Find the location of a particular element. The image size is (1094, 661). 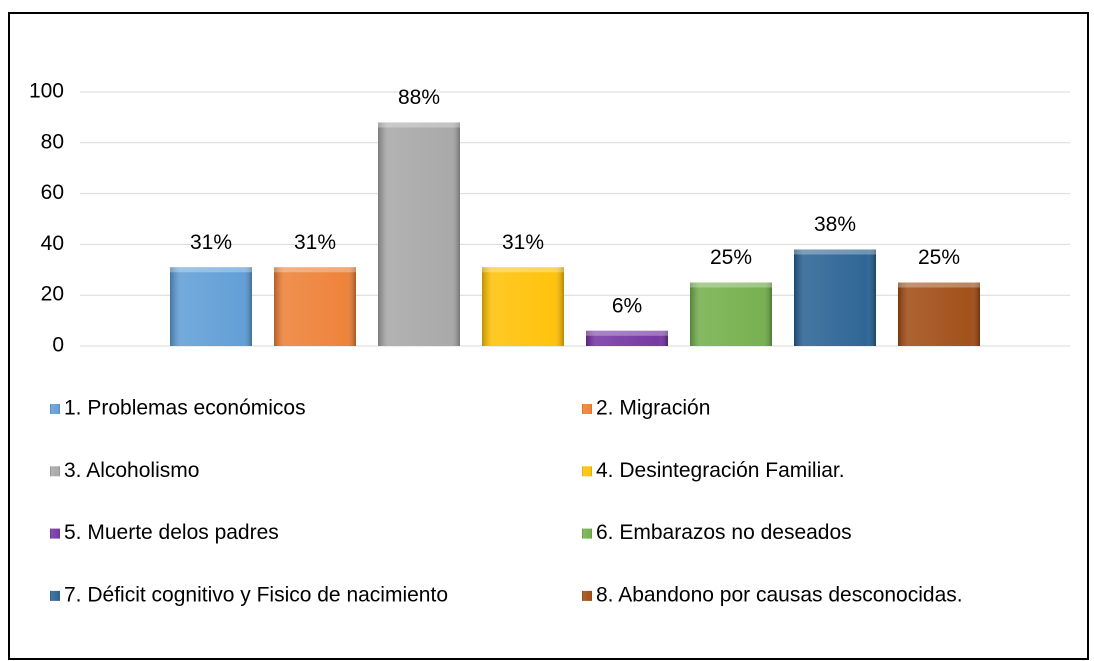

y-tick-label: 0 is located at coordinates (58, 345).